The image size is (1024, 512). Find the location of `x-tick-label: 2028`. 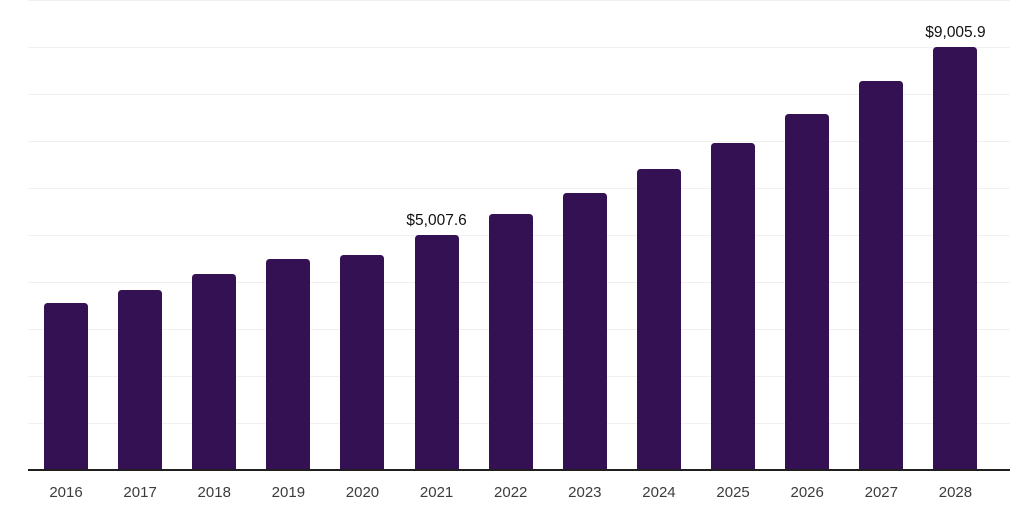

x-tick-label: 2028 is located at coordinates (955, 492).